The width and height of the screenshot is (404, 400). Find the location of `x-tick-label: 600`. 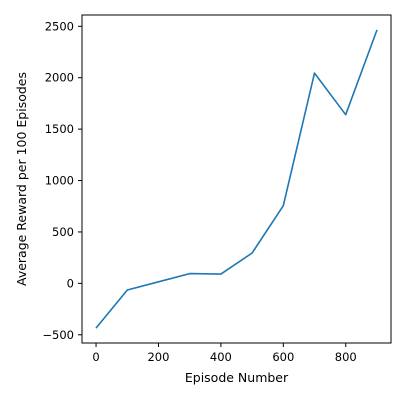

x-tick-label: 600 is located at coordinates (283, 357).